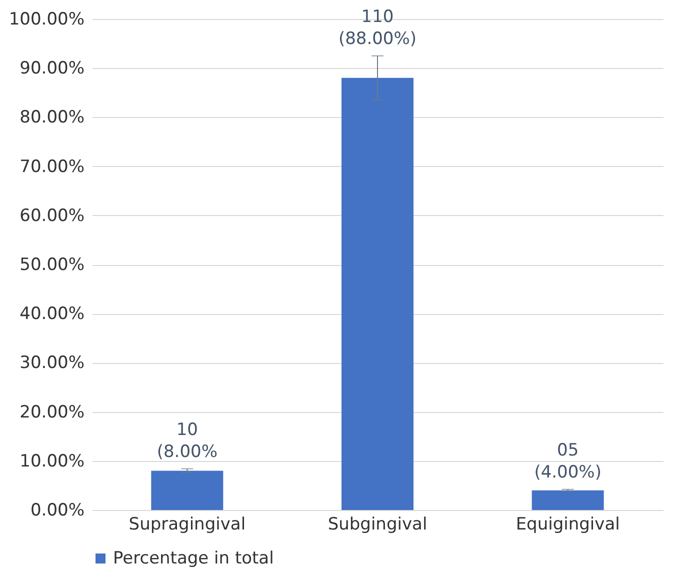  Describe the element at coordinates (46, 20) in the screenshot. I see `y-tick-label: 100.00%` at that location.